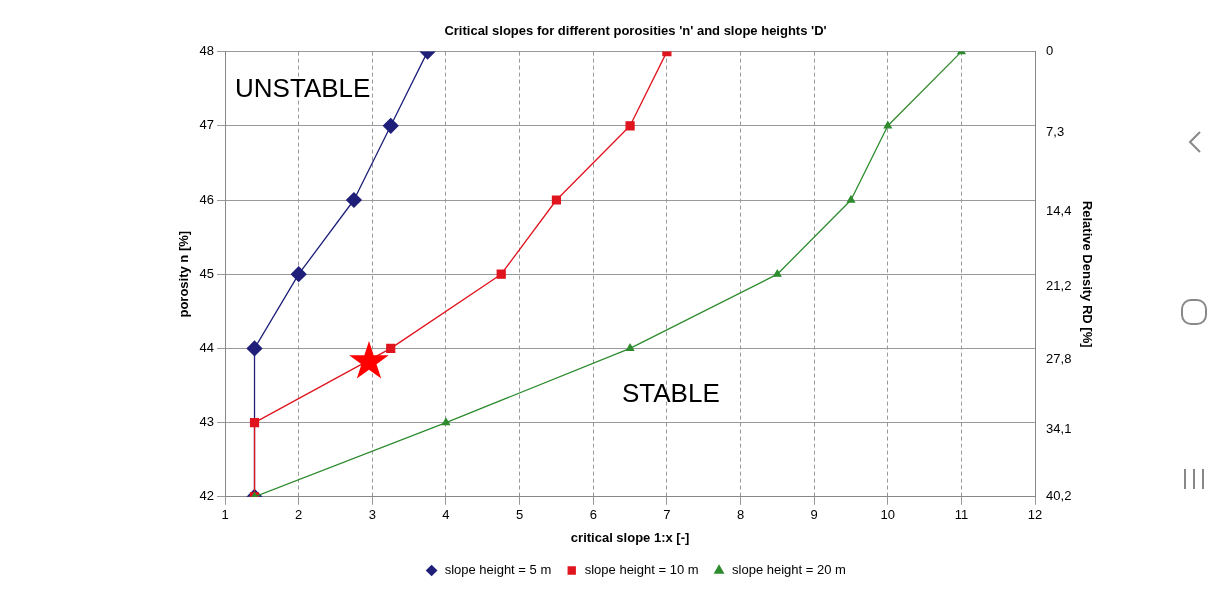 Image resolution: width=1229 pixels, height=601 pixels. Describe the element at coordinates (446, 515) in the screenshot. I see `x-tick-label: 4` at that location.